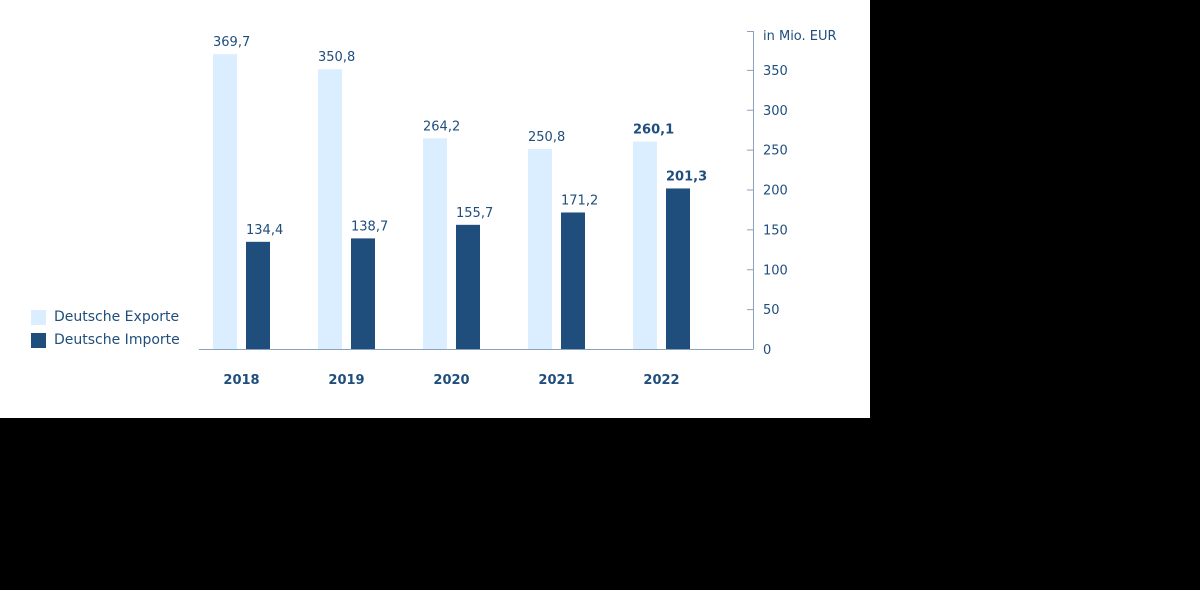 The width and height of the screenshot is (1200, 590). I want to click on legend-swatch-imports, so click(38, 340).